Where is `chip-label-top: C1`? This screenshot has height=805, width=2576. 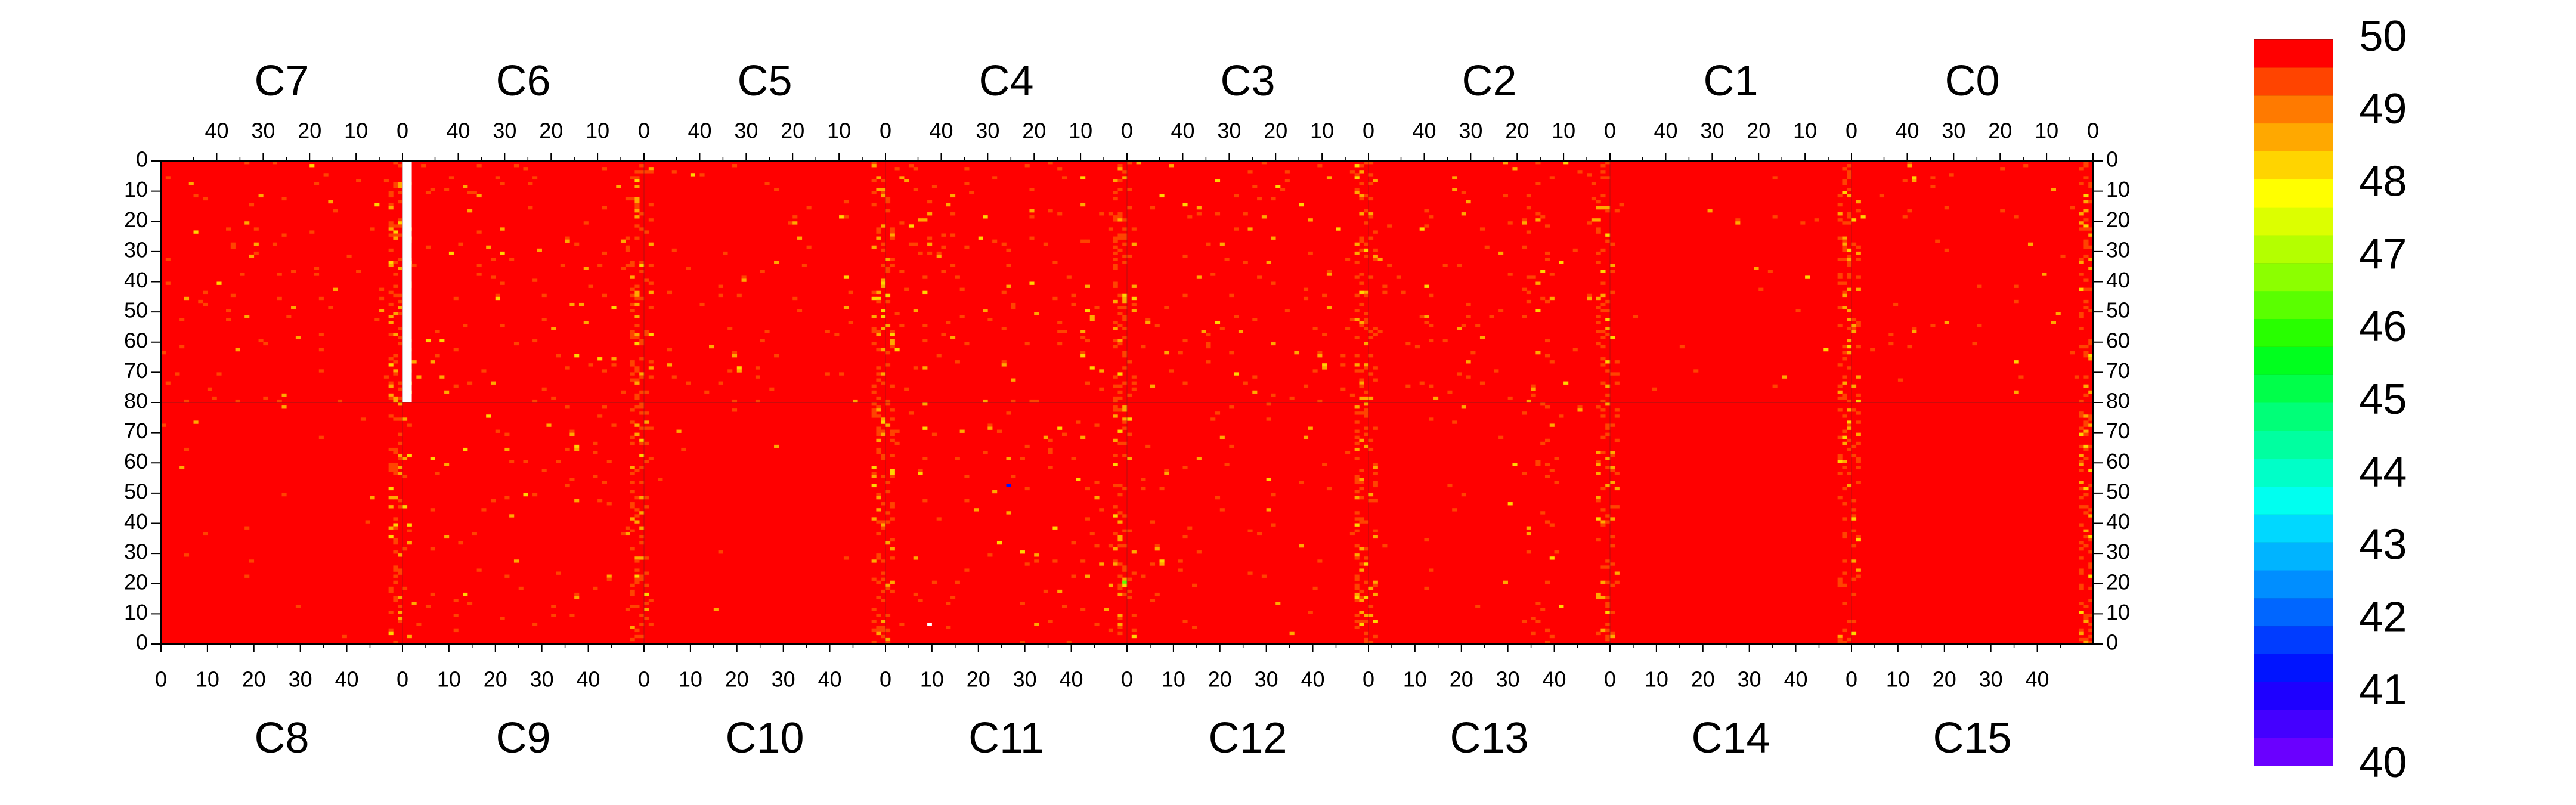
chip-label-top: C1 is located at coordinates (1731, 81).